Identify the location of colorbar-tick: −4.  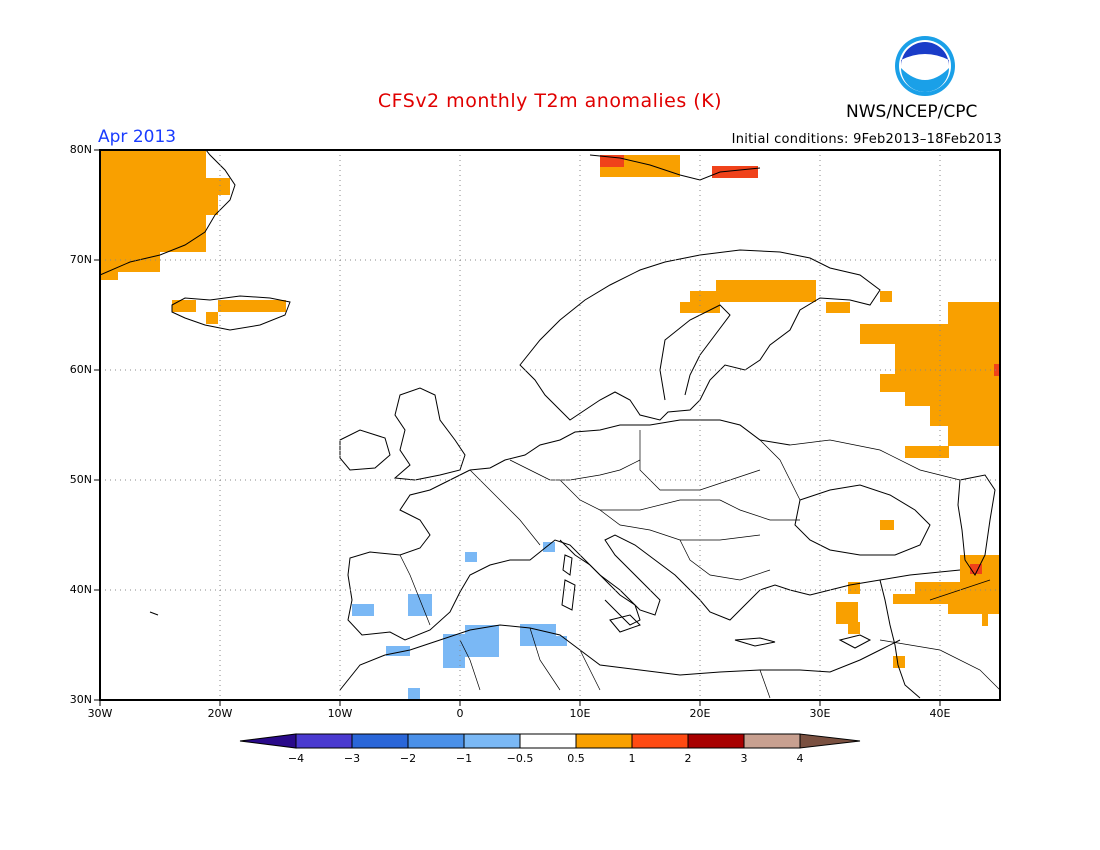
(296, 758).